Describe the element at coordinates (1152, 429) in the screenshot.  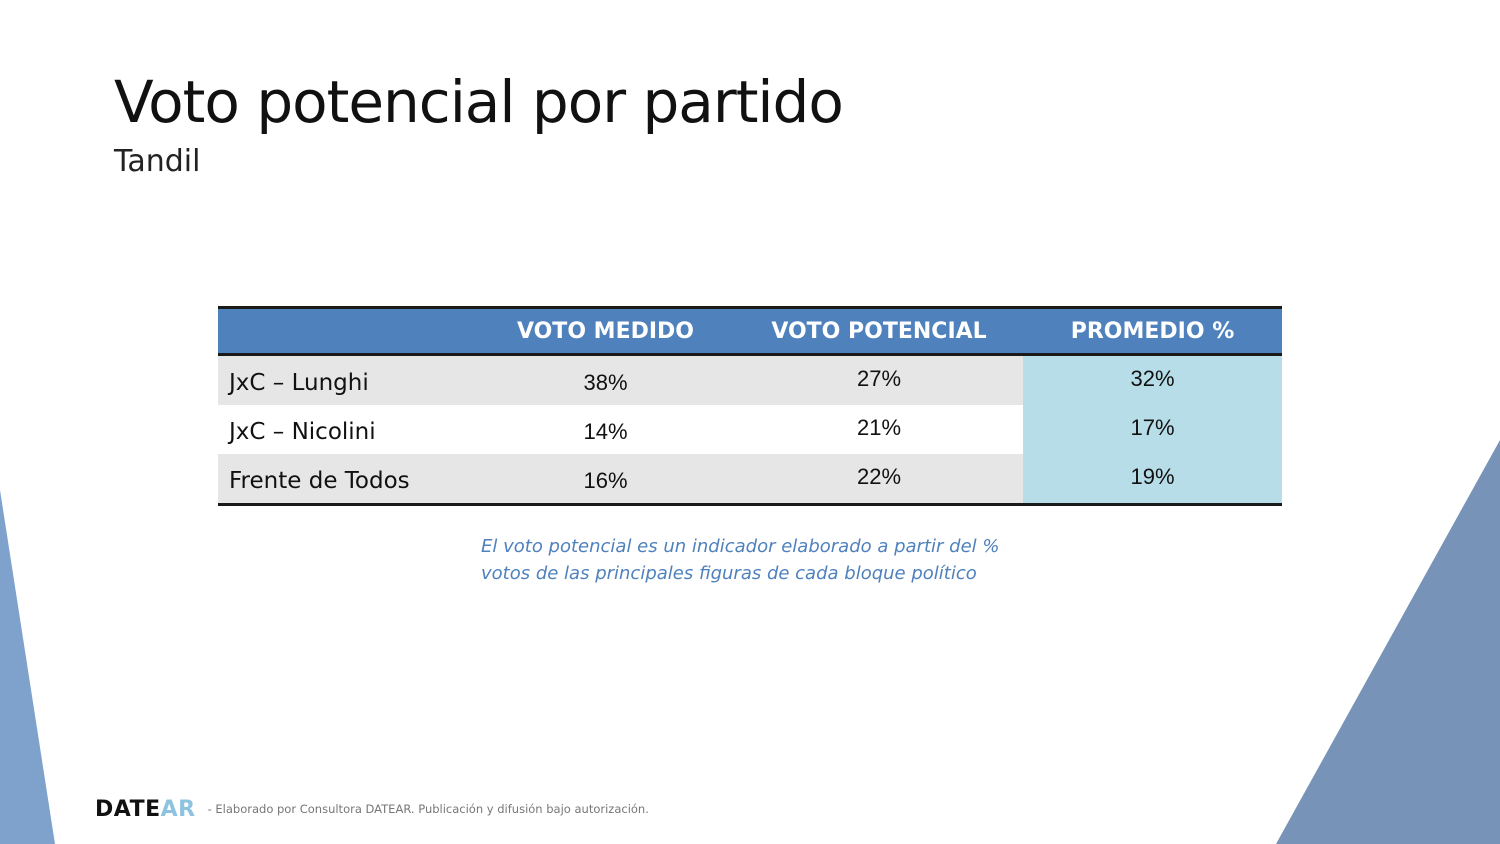
I see `promedio-cell: 17%` at that location.